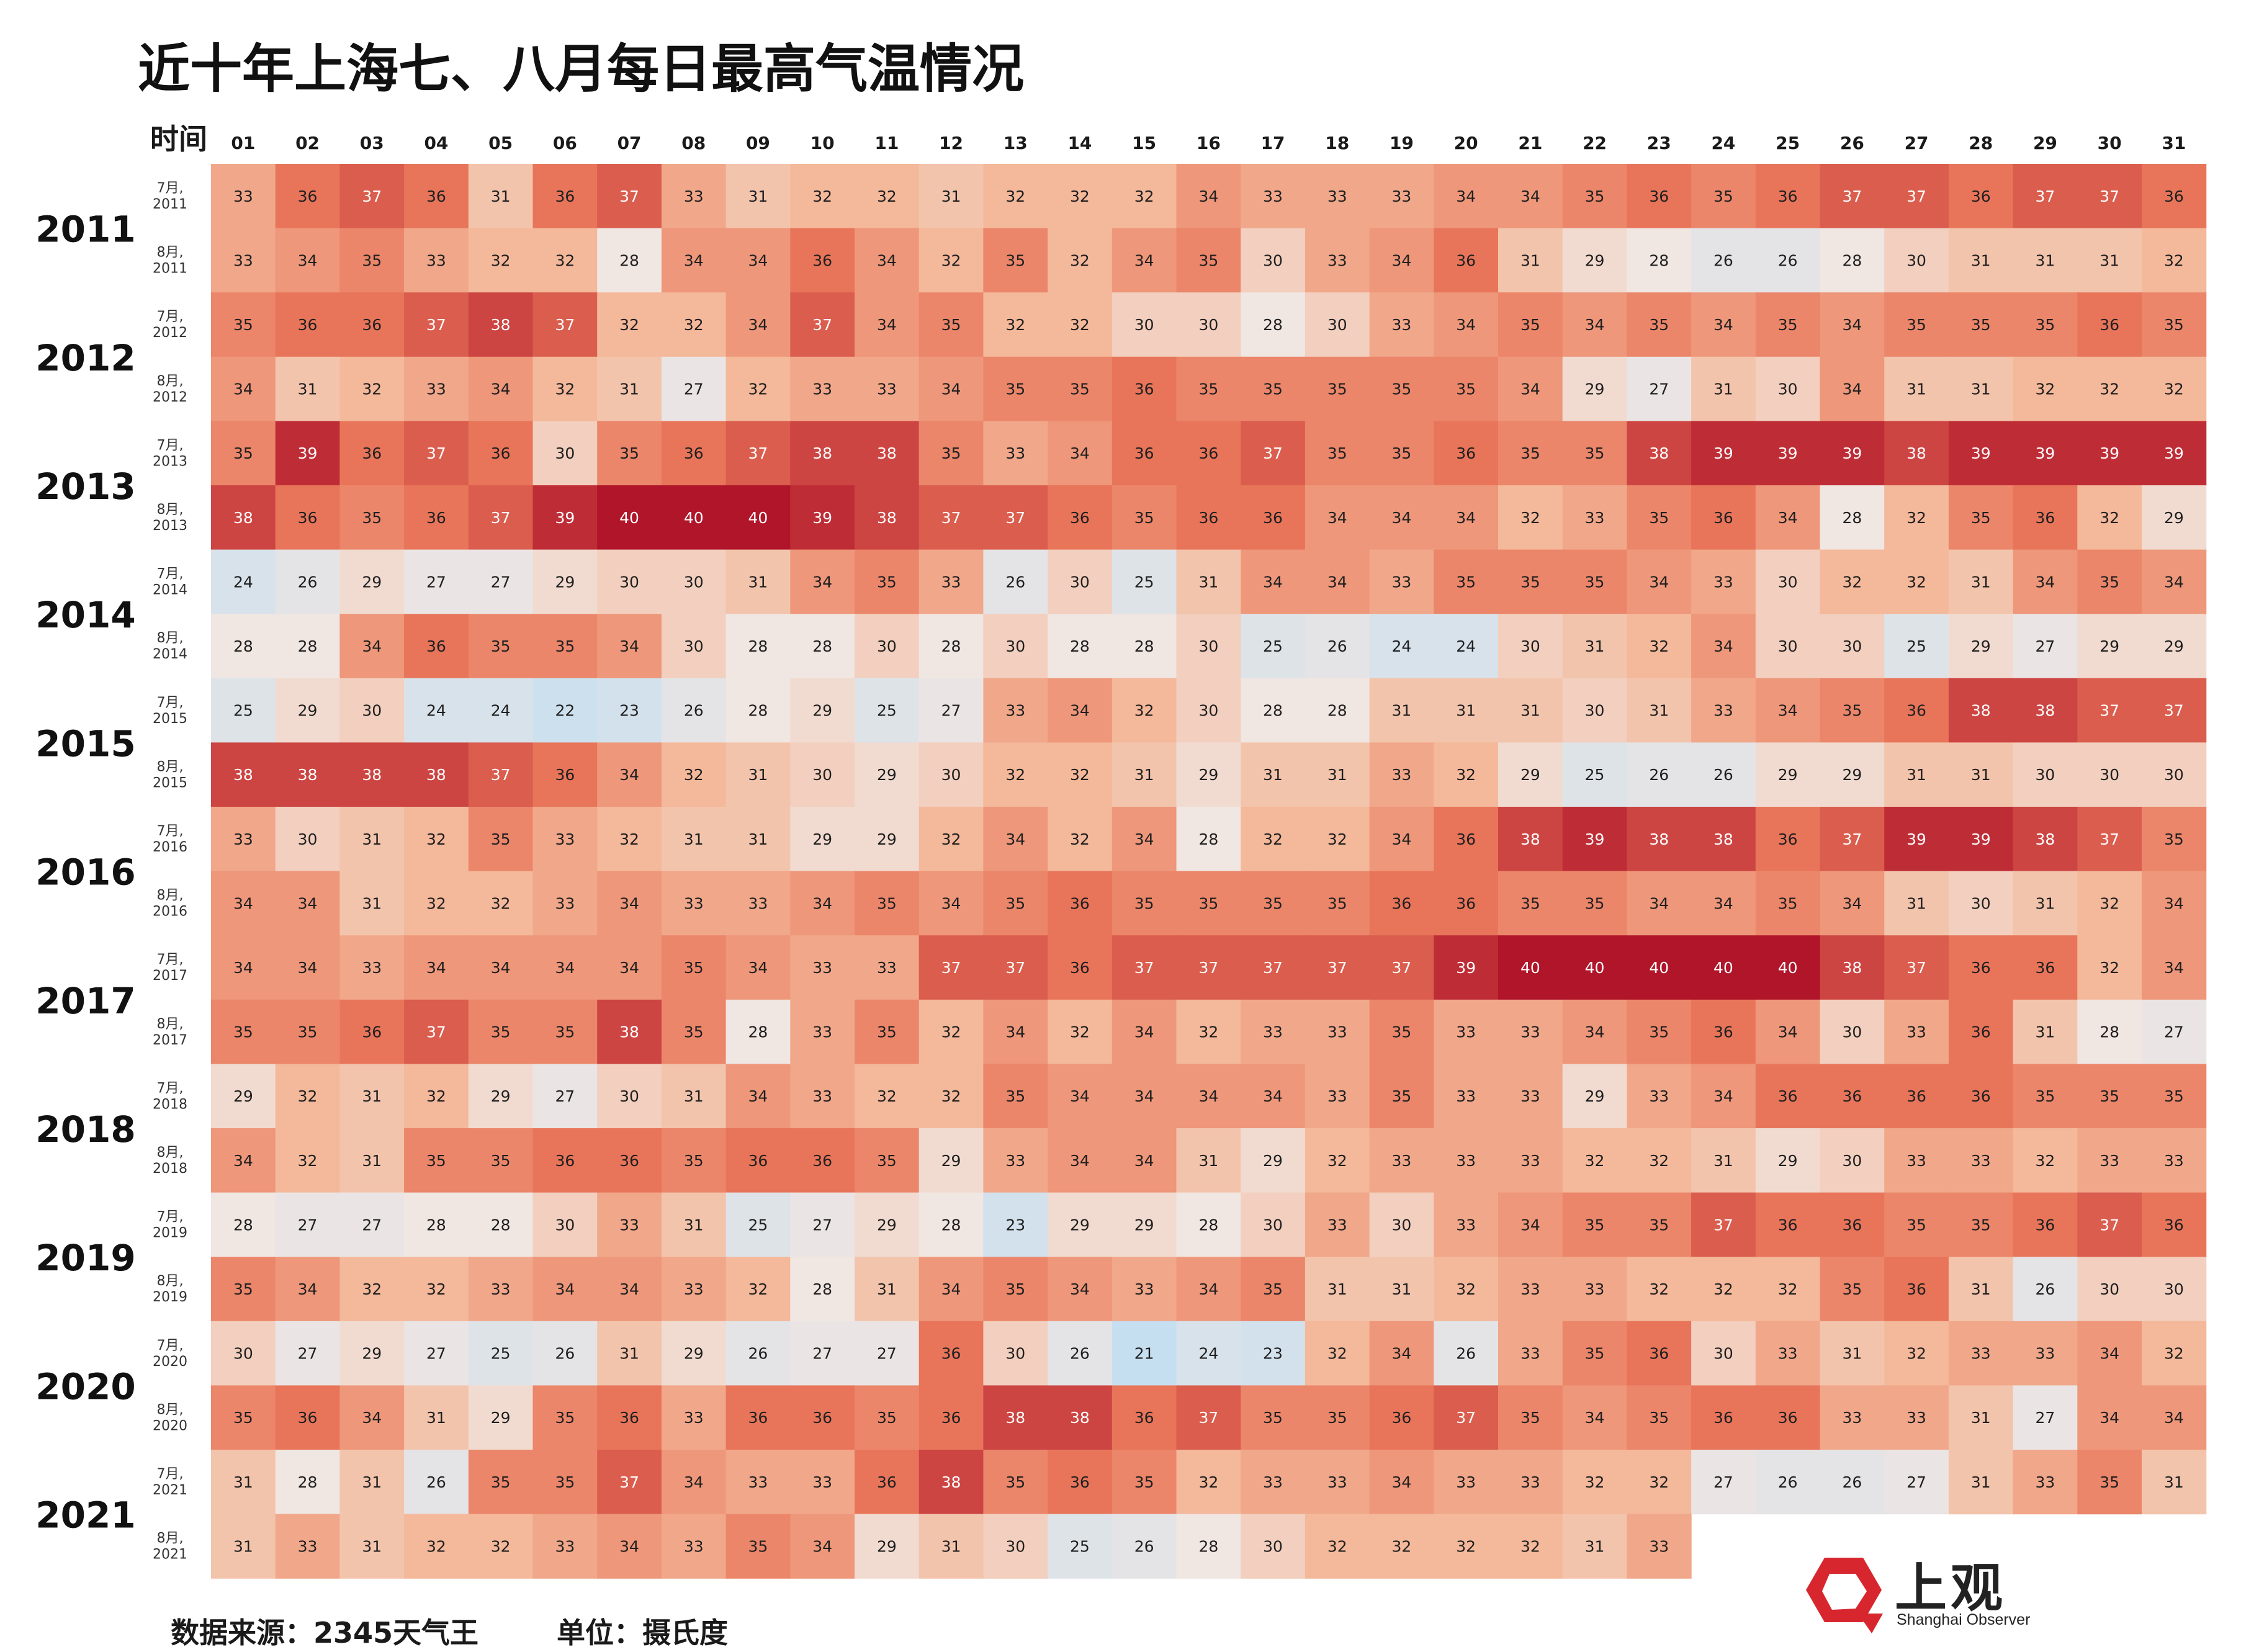 This screenshot has width=2241, height=1652. I want to click on day-label: 24, so click(1723, 143).